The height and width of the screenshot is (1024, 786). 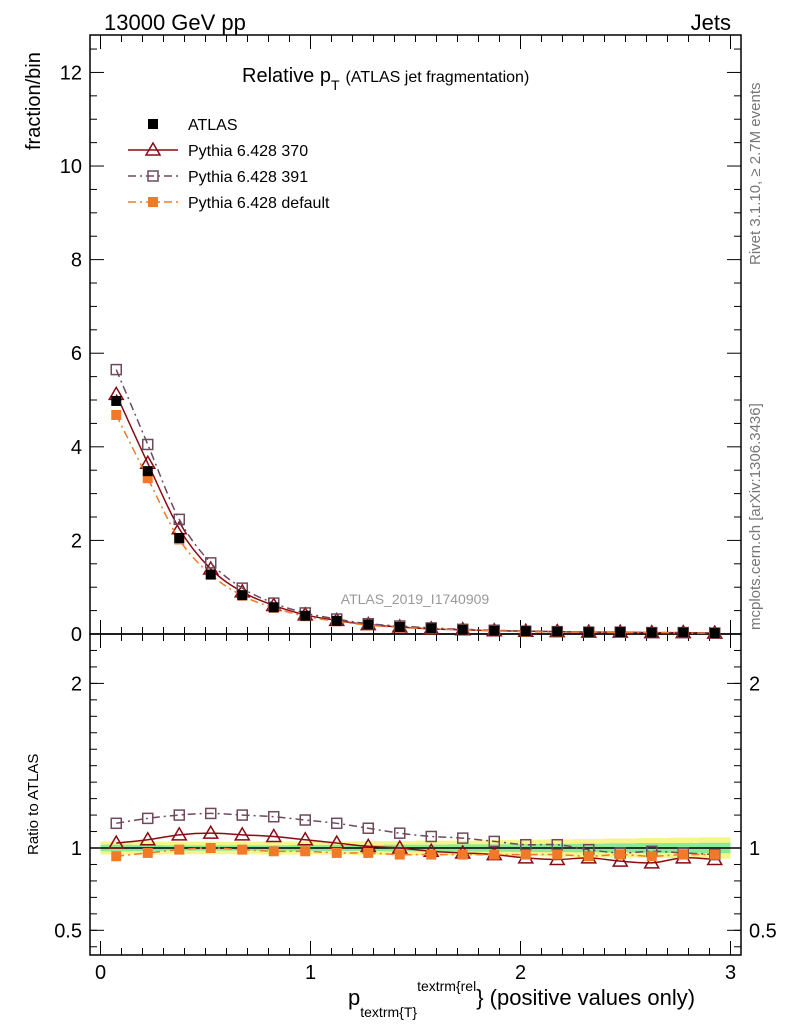 What do you see at coordinates (34, 101) in the screenshot?
I see `main-ylabel: fraction/bin` at bounding box center [34, 101].